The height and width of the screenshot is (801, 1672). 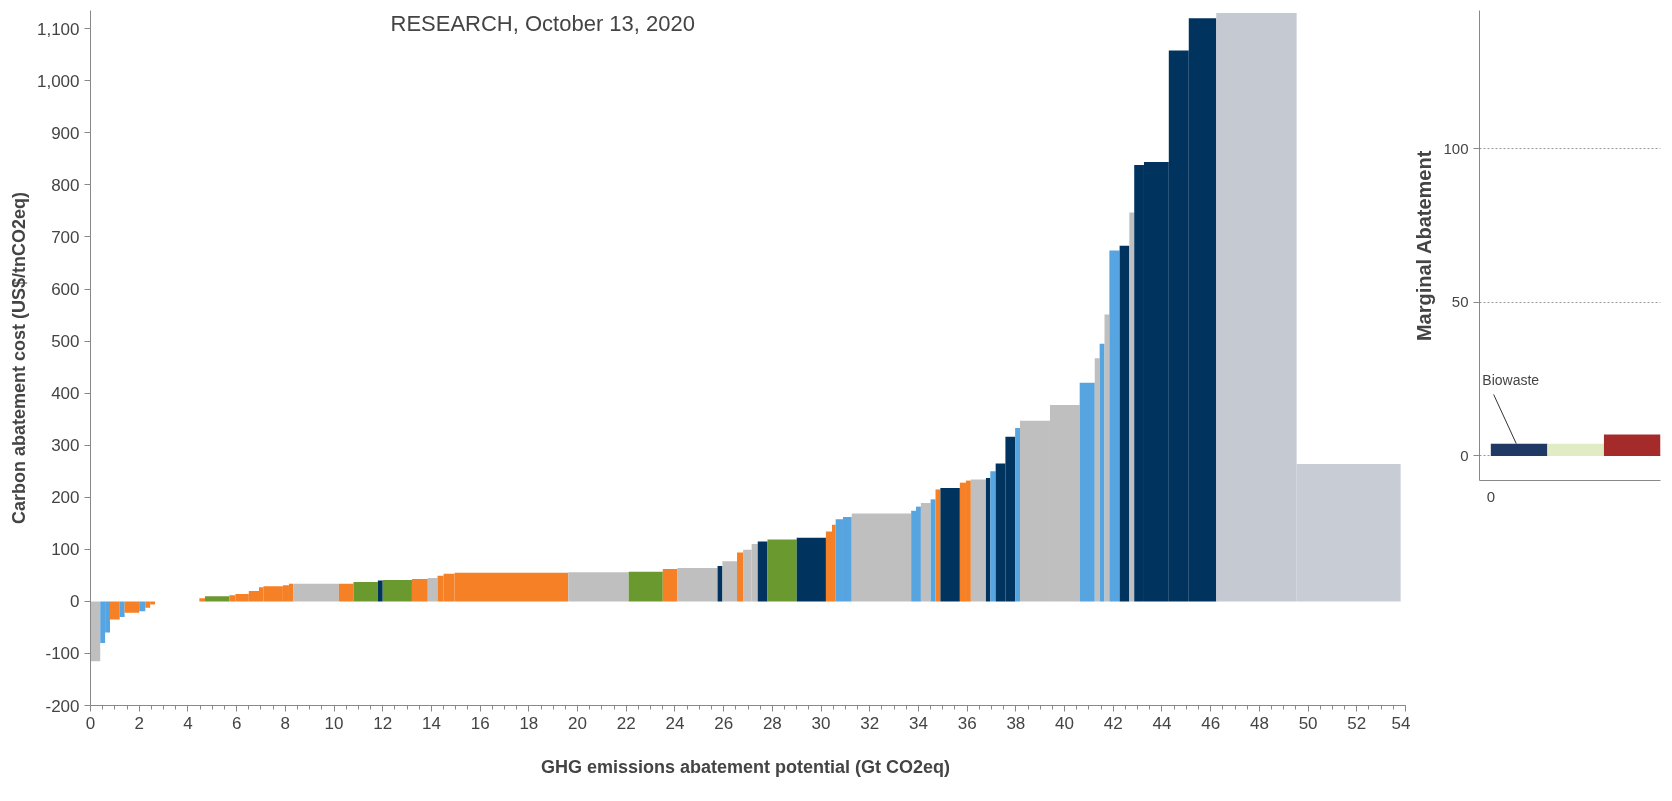 What do you see at coordinates (65, 394) in the screenshot?
I see `y-tick-label: 400` at bounding box center [65, 394].